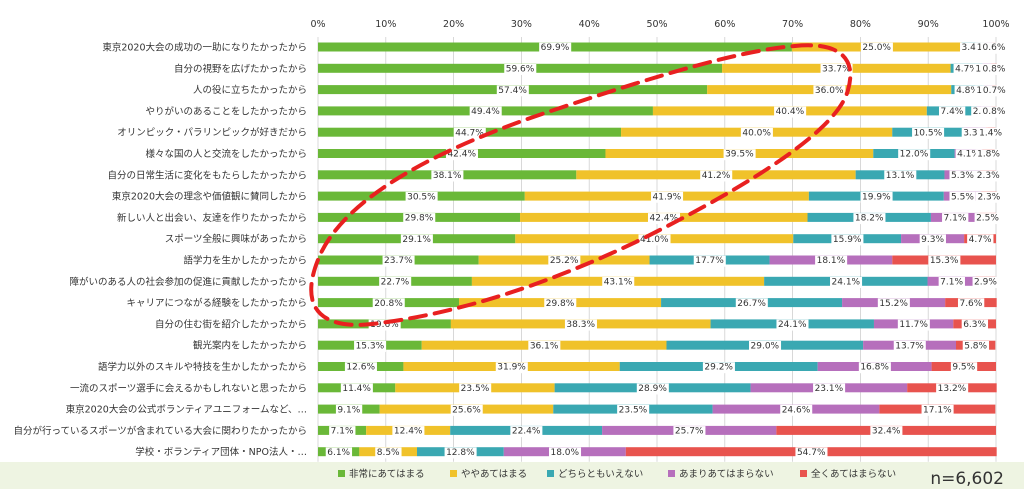  Describe the element at coordinates (995, 24) in the screenshot. I see `x-tick-label: 100%` at that location.